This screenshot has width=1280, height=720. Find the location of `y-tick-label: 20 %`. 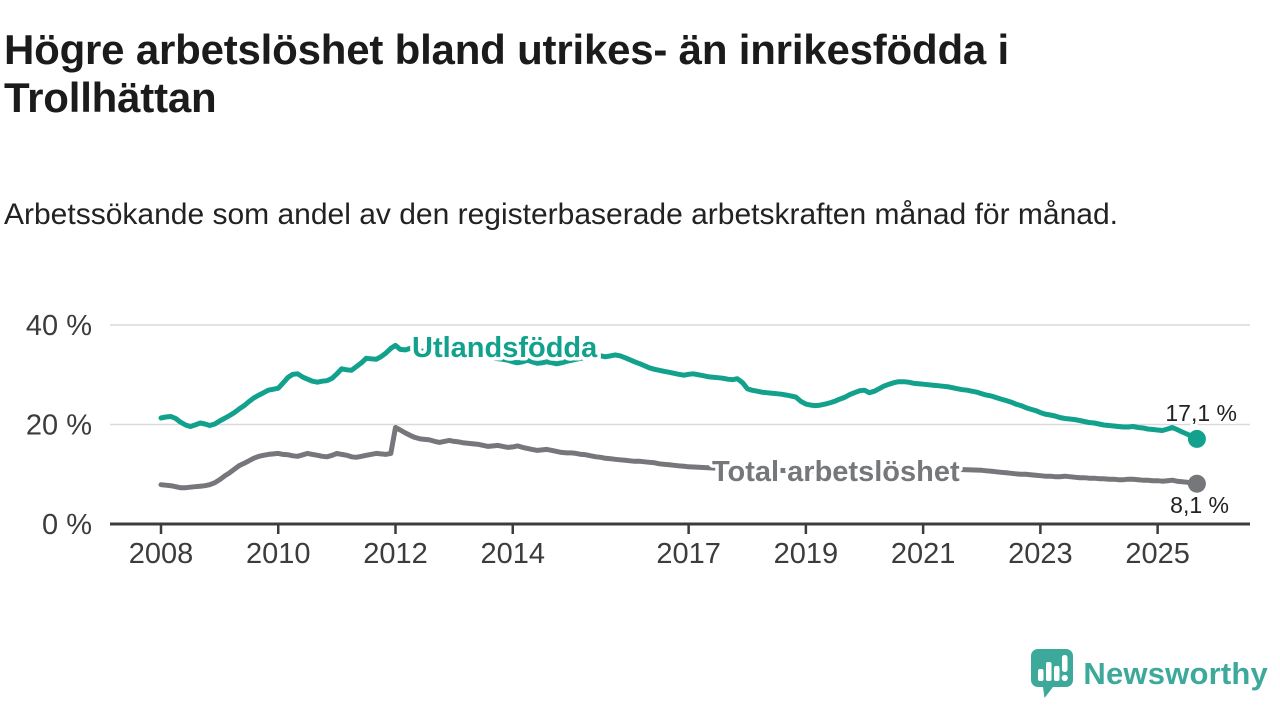

y-tick-label: 20 % is located at coordinates (59, 426).